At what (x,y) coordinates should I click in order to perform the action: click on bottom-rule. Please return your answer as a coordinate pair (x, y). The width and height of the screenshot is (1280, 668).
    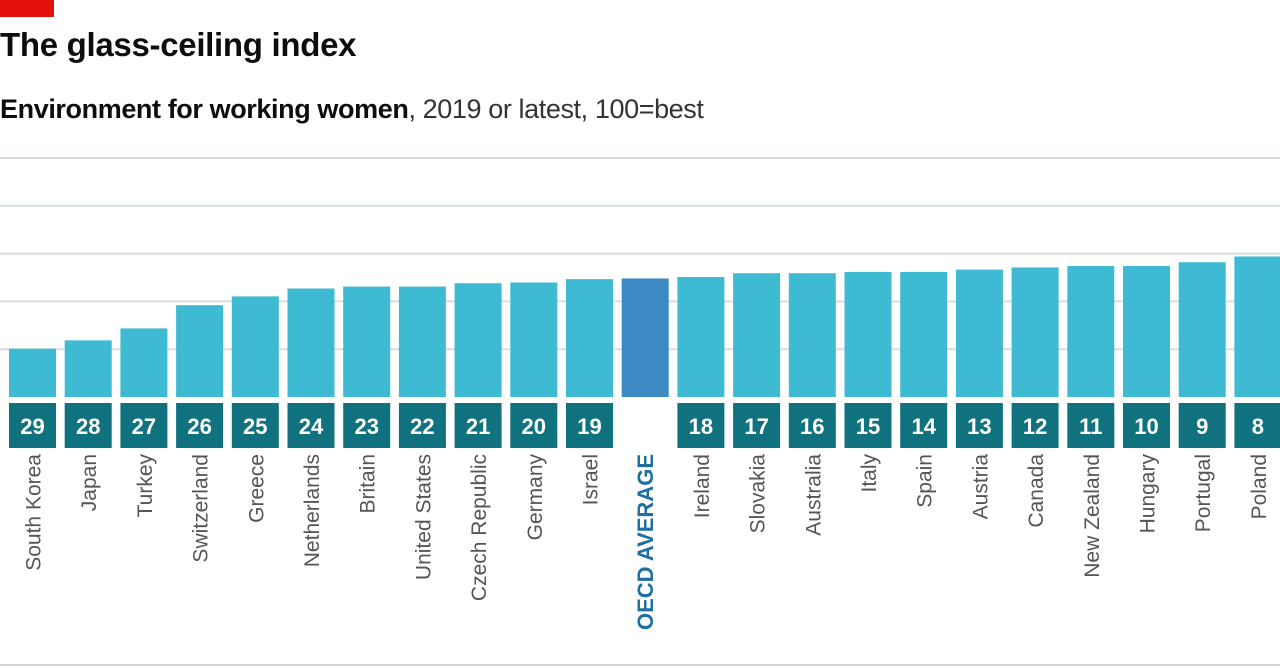
    Looking at the image, I should click on (640, 665).